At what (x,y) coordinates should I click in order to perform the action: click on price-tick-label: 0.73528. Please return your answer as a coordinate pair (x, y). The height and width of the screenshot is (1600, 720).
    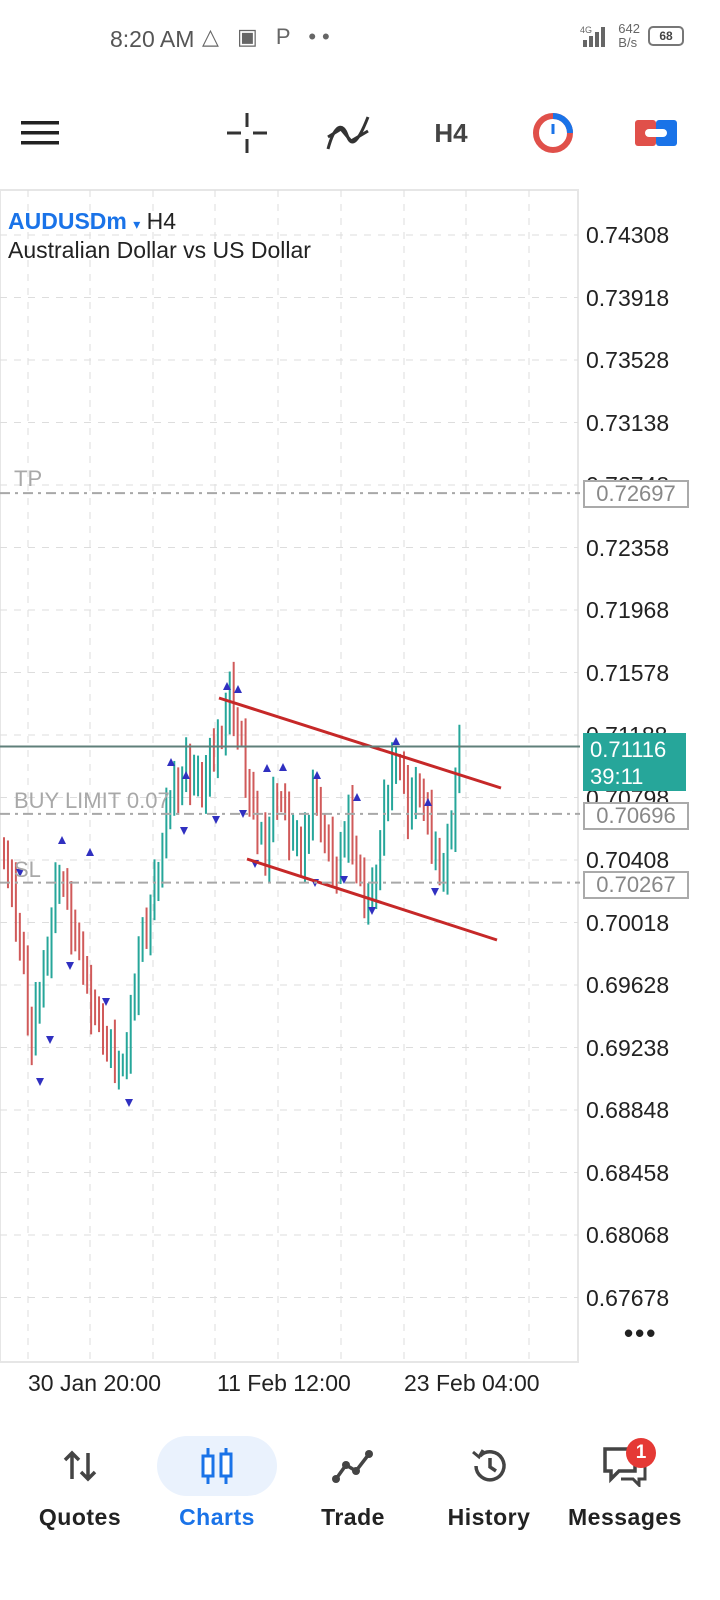
    Looking at the image, I should click on (628, 360).